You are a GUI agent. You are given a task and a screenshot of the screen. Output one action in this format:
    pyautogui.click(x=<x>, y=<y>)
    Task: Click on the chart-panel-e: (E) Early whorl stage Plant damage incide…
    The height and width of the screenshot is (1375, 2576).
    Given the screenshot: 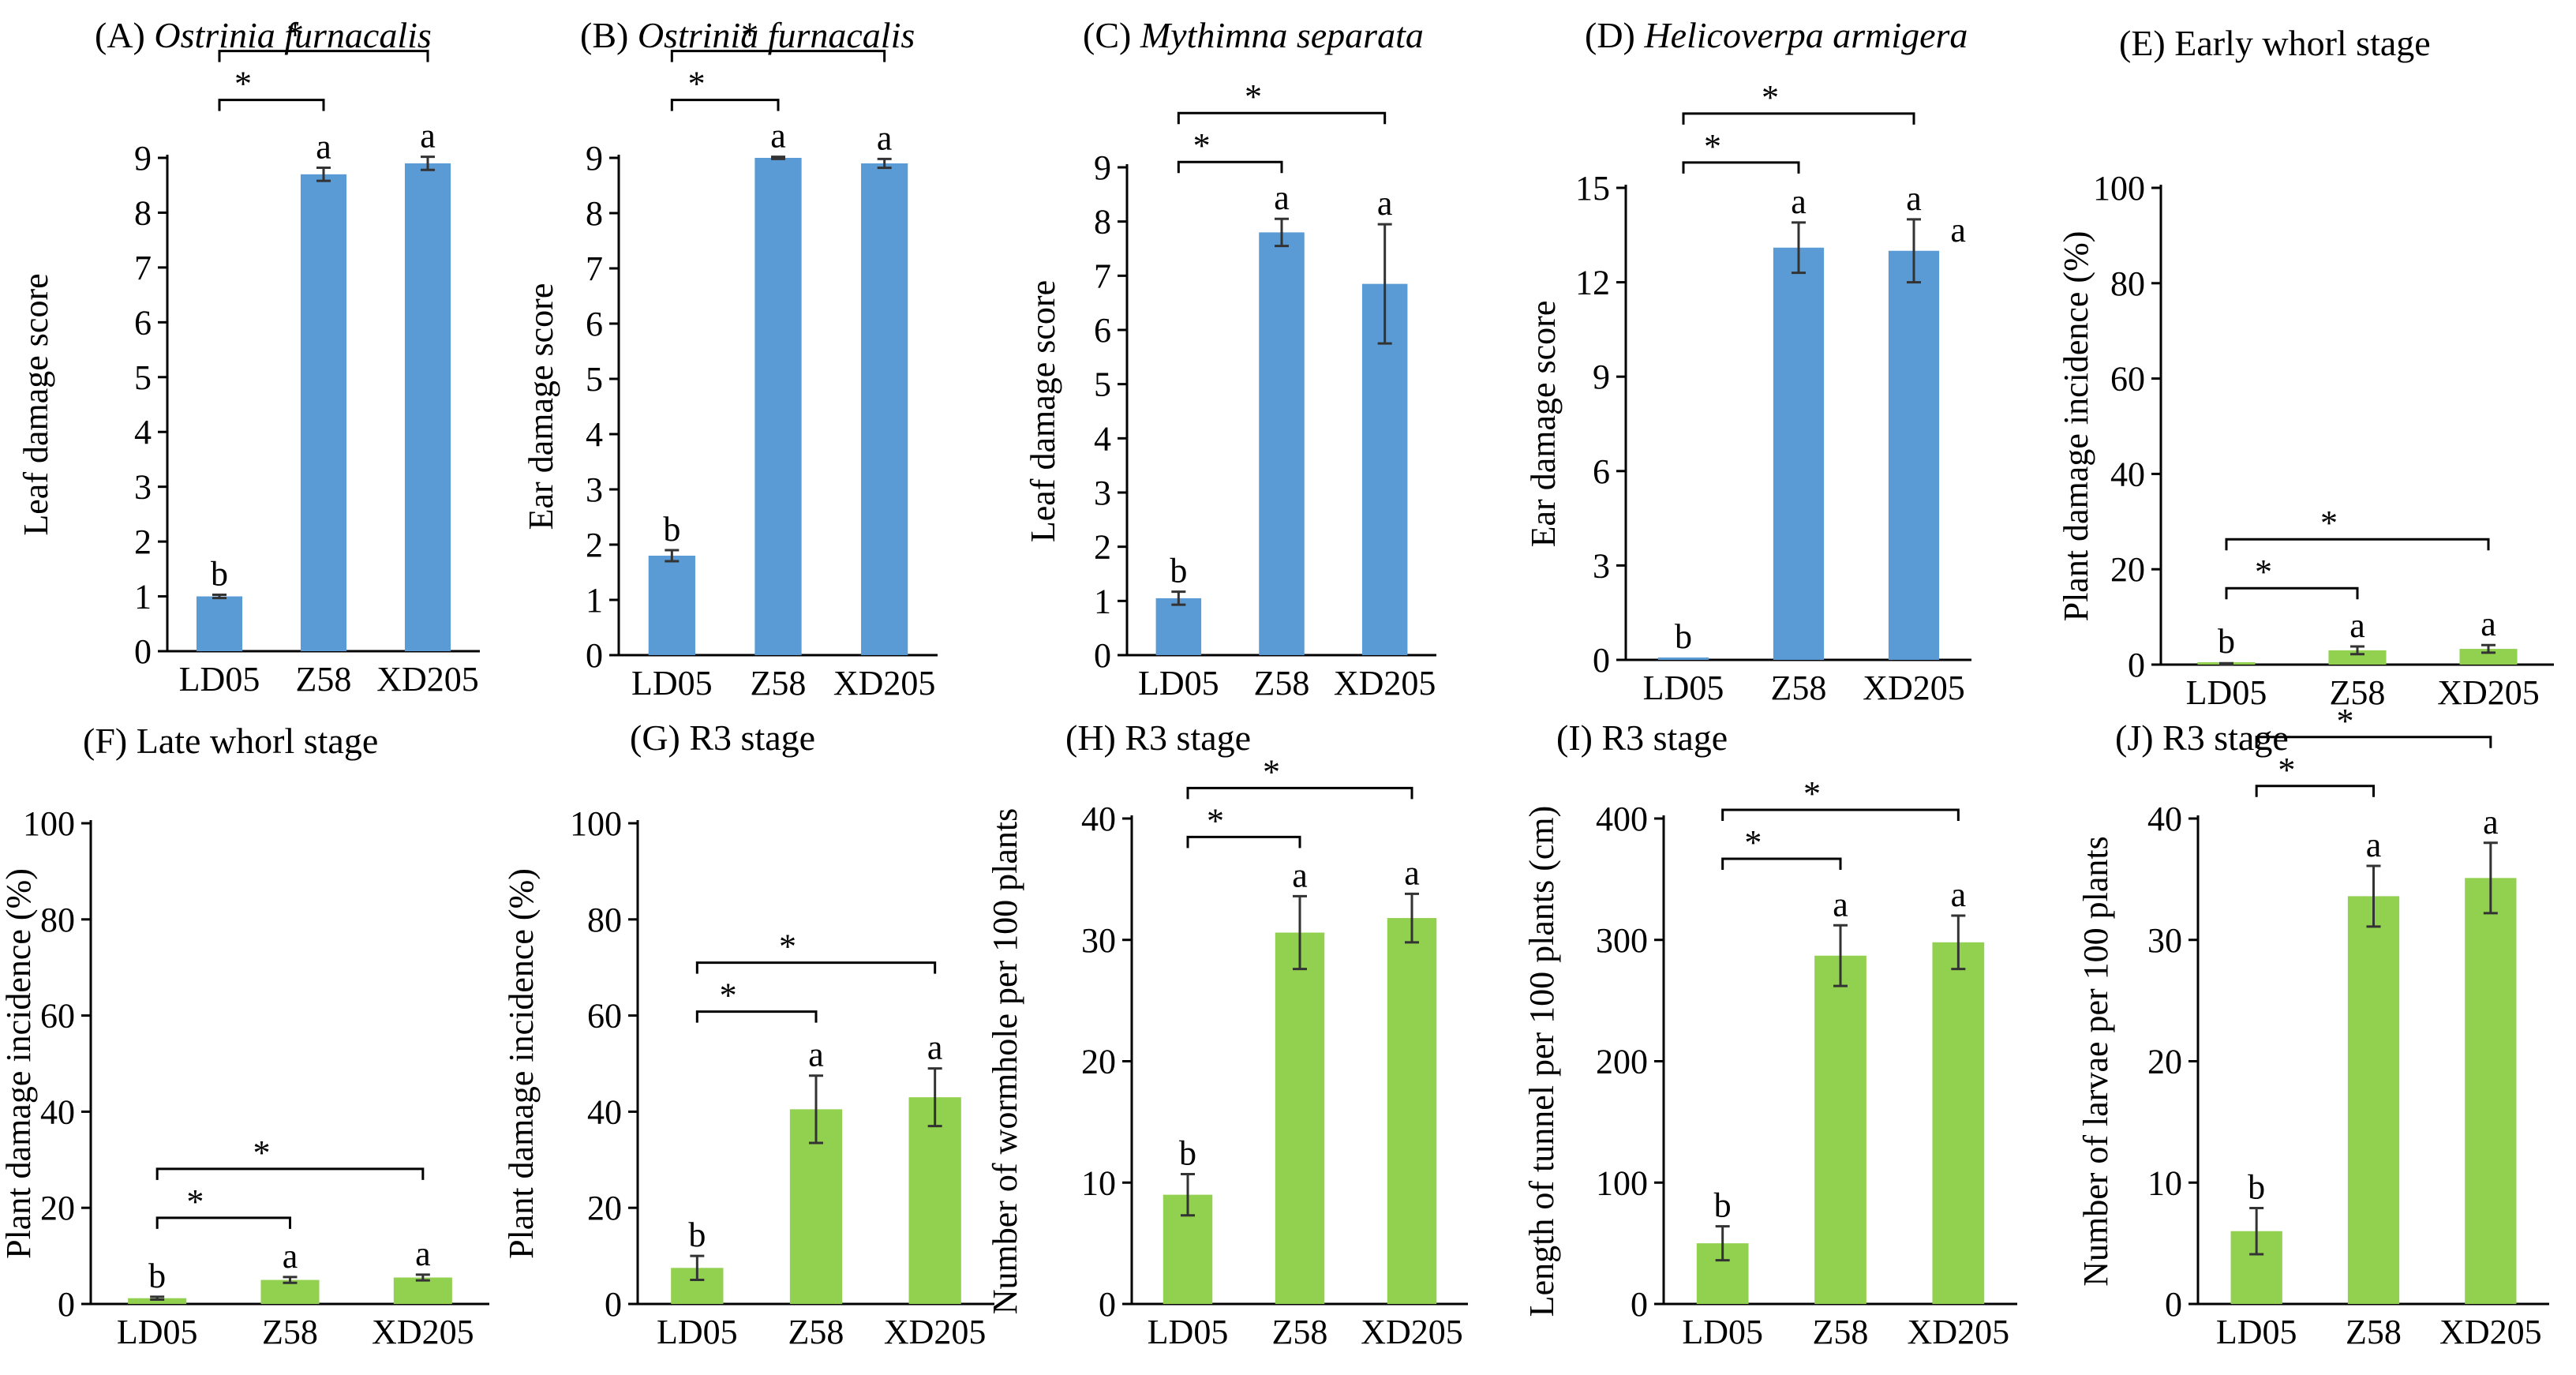 What is the action you would take?
    pyautogui.click(x=2305, y=368)
    